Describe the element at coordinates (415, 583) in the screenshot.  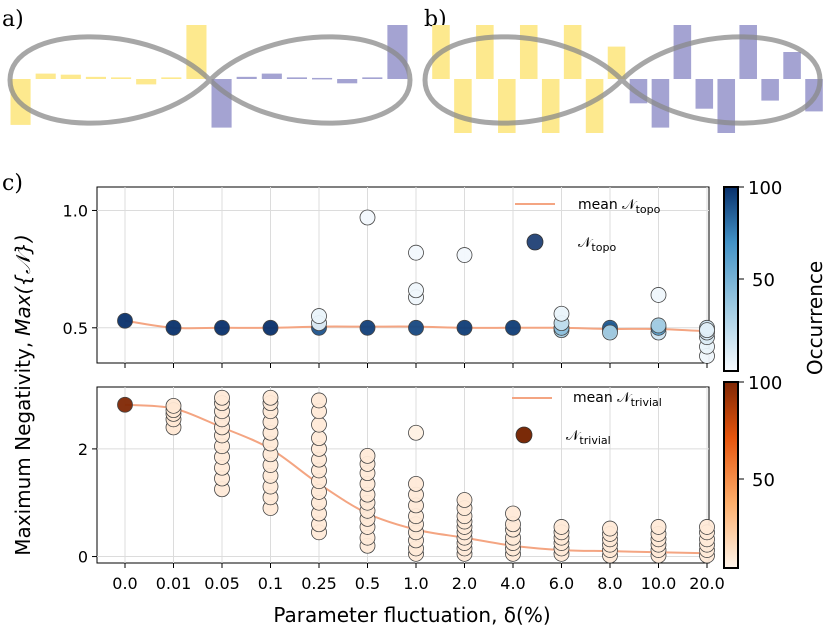
I see `x-tick-label: 1.0` at that location.